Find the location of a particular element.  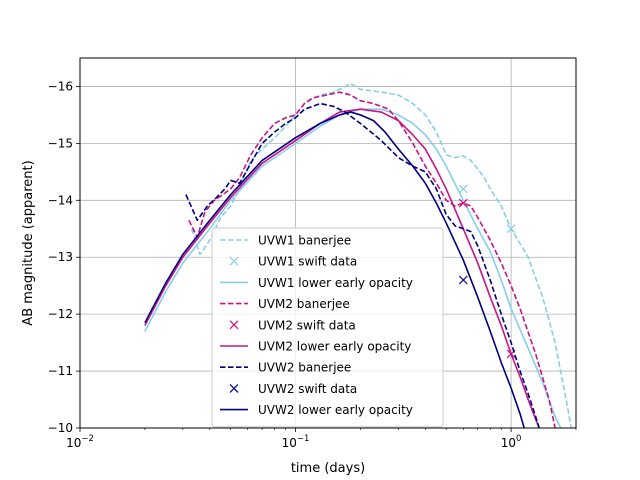

y-tick-label: −16 is located at coordinates (60, 86).